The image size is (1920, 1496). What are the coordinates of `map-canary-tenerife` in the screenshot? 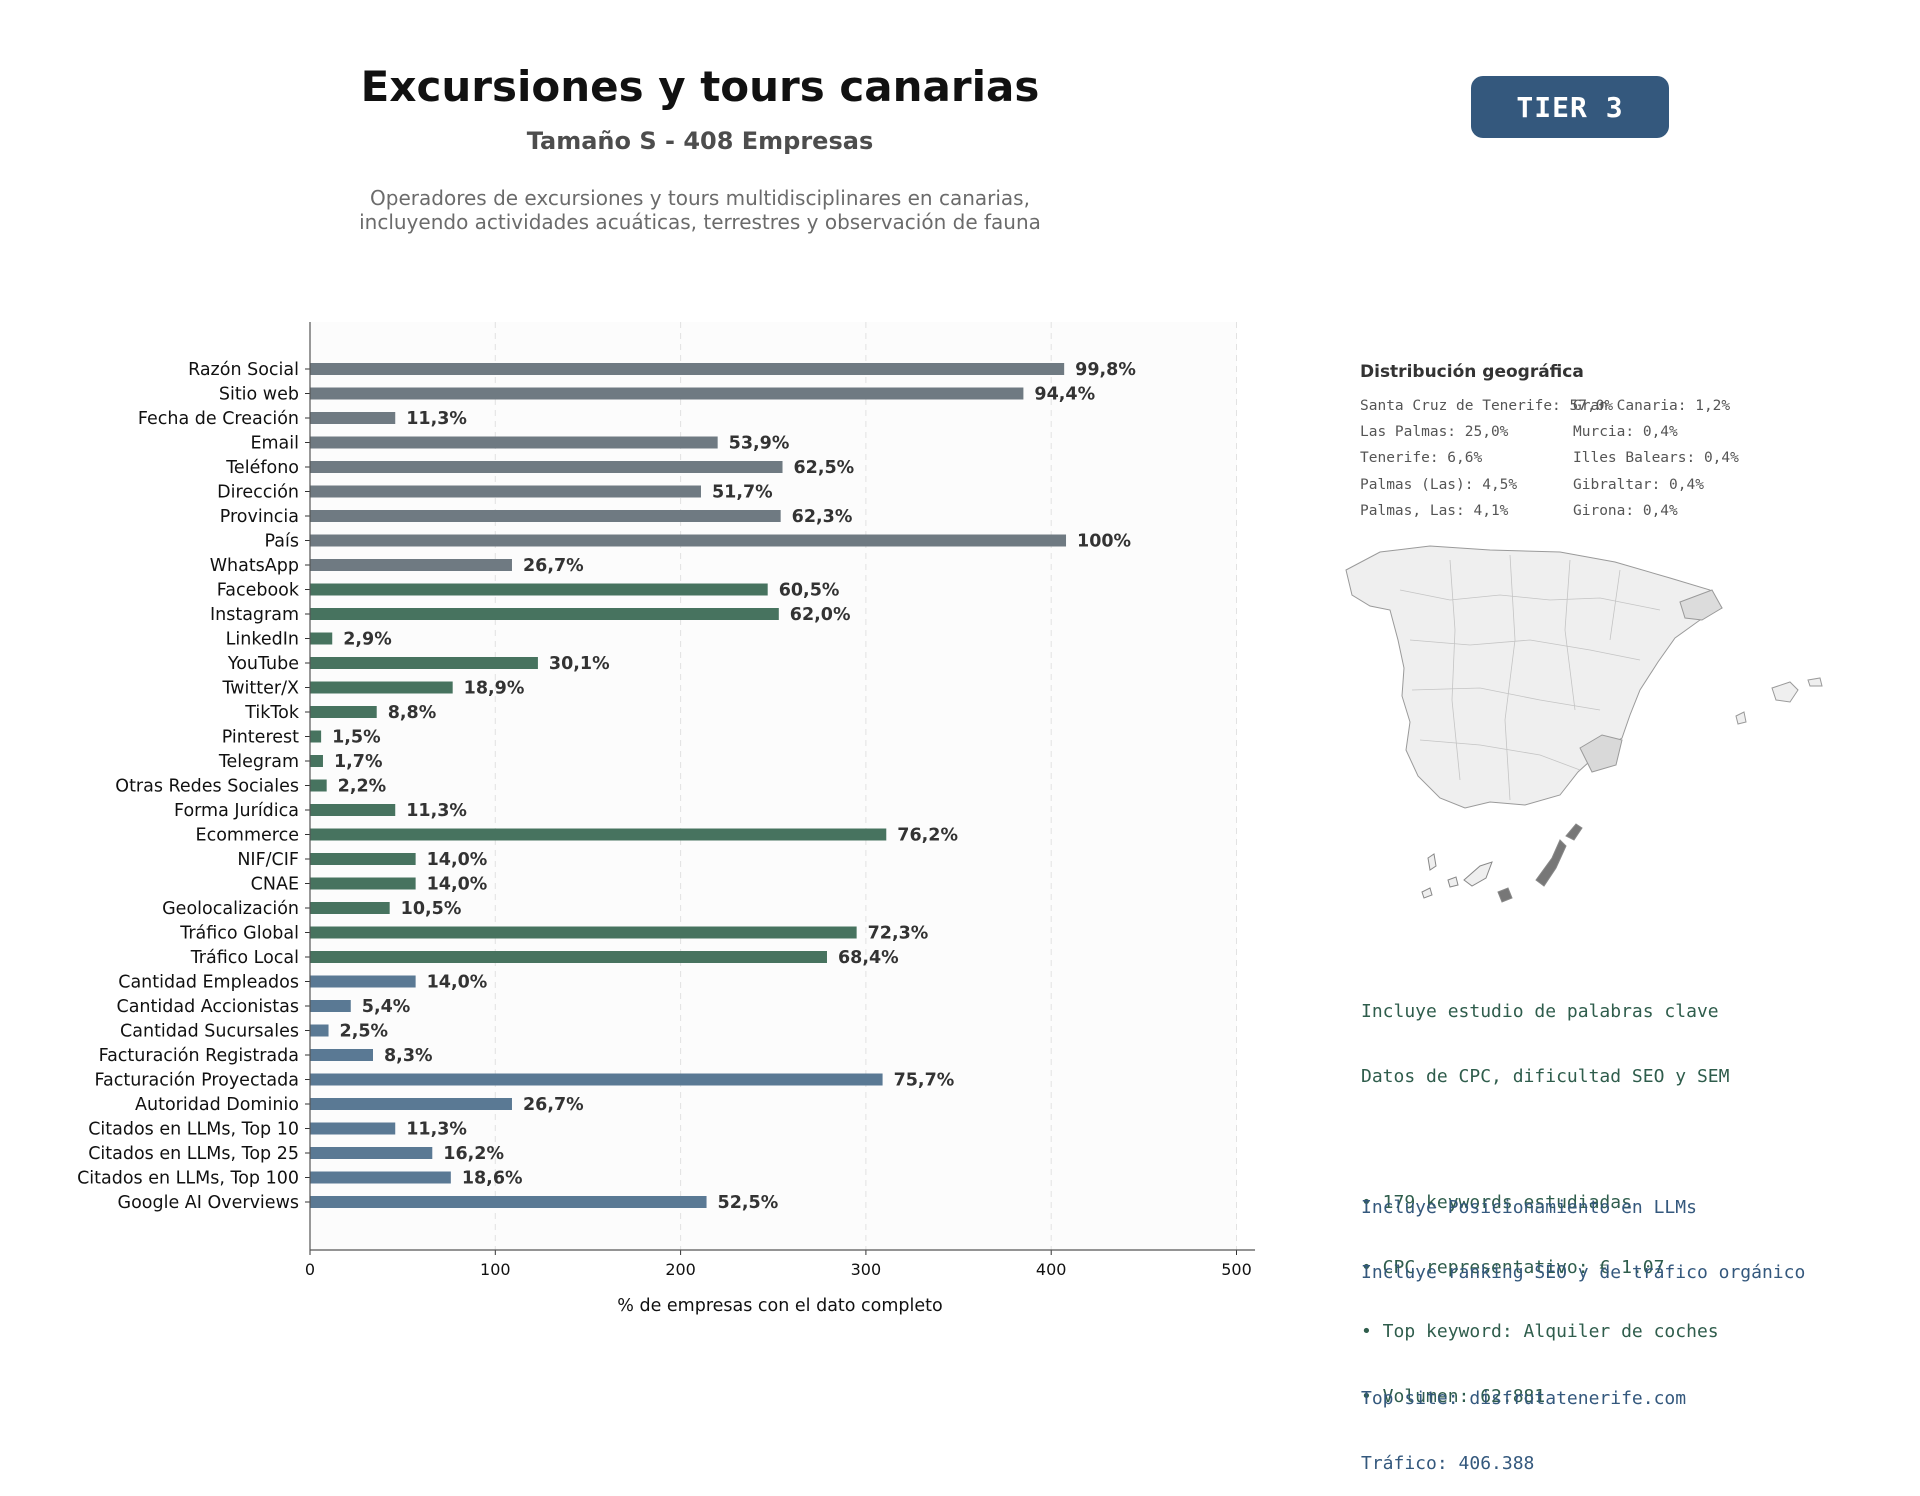 It's located at (1478, 874).